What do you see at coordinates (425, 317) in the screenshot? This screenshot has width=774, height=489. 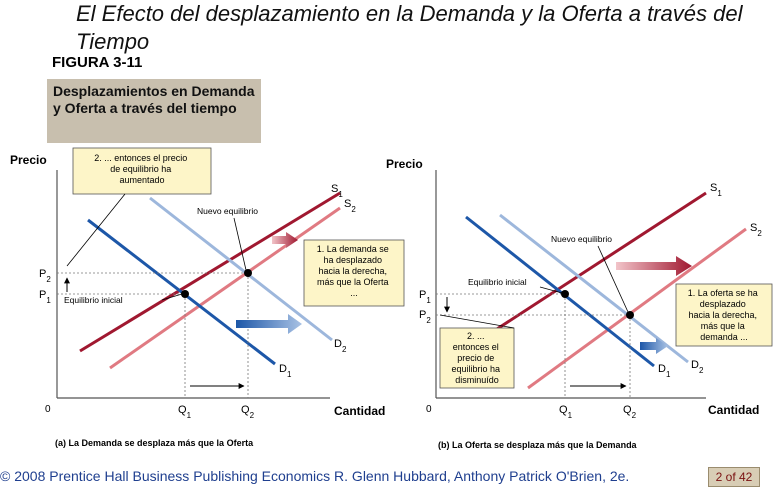 I see `panel-b-p2-label: P2` at bounding box center [425, 317].